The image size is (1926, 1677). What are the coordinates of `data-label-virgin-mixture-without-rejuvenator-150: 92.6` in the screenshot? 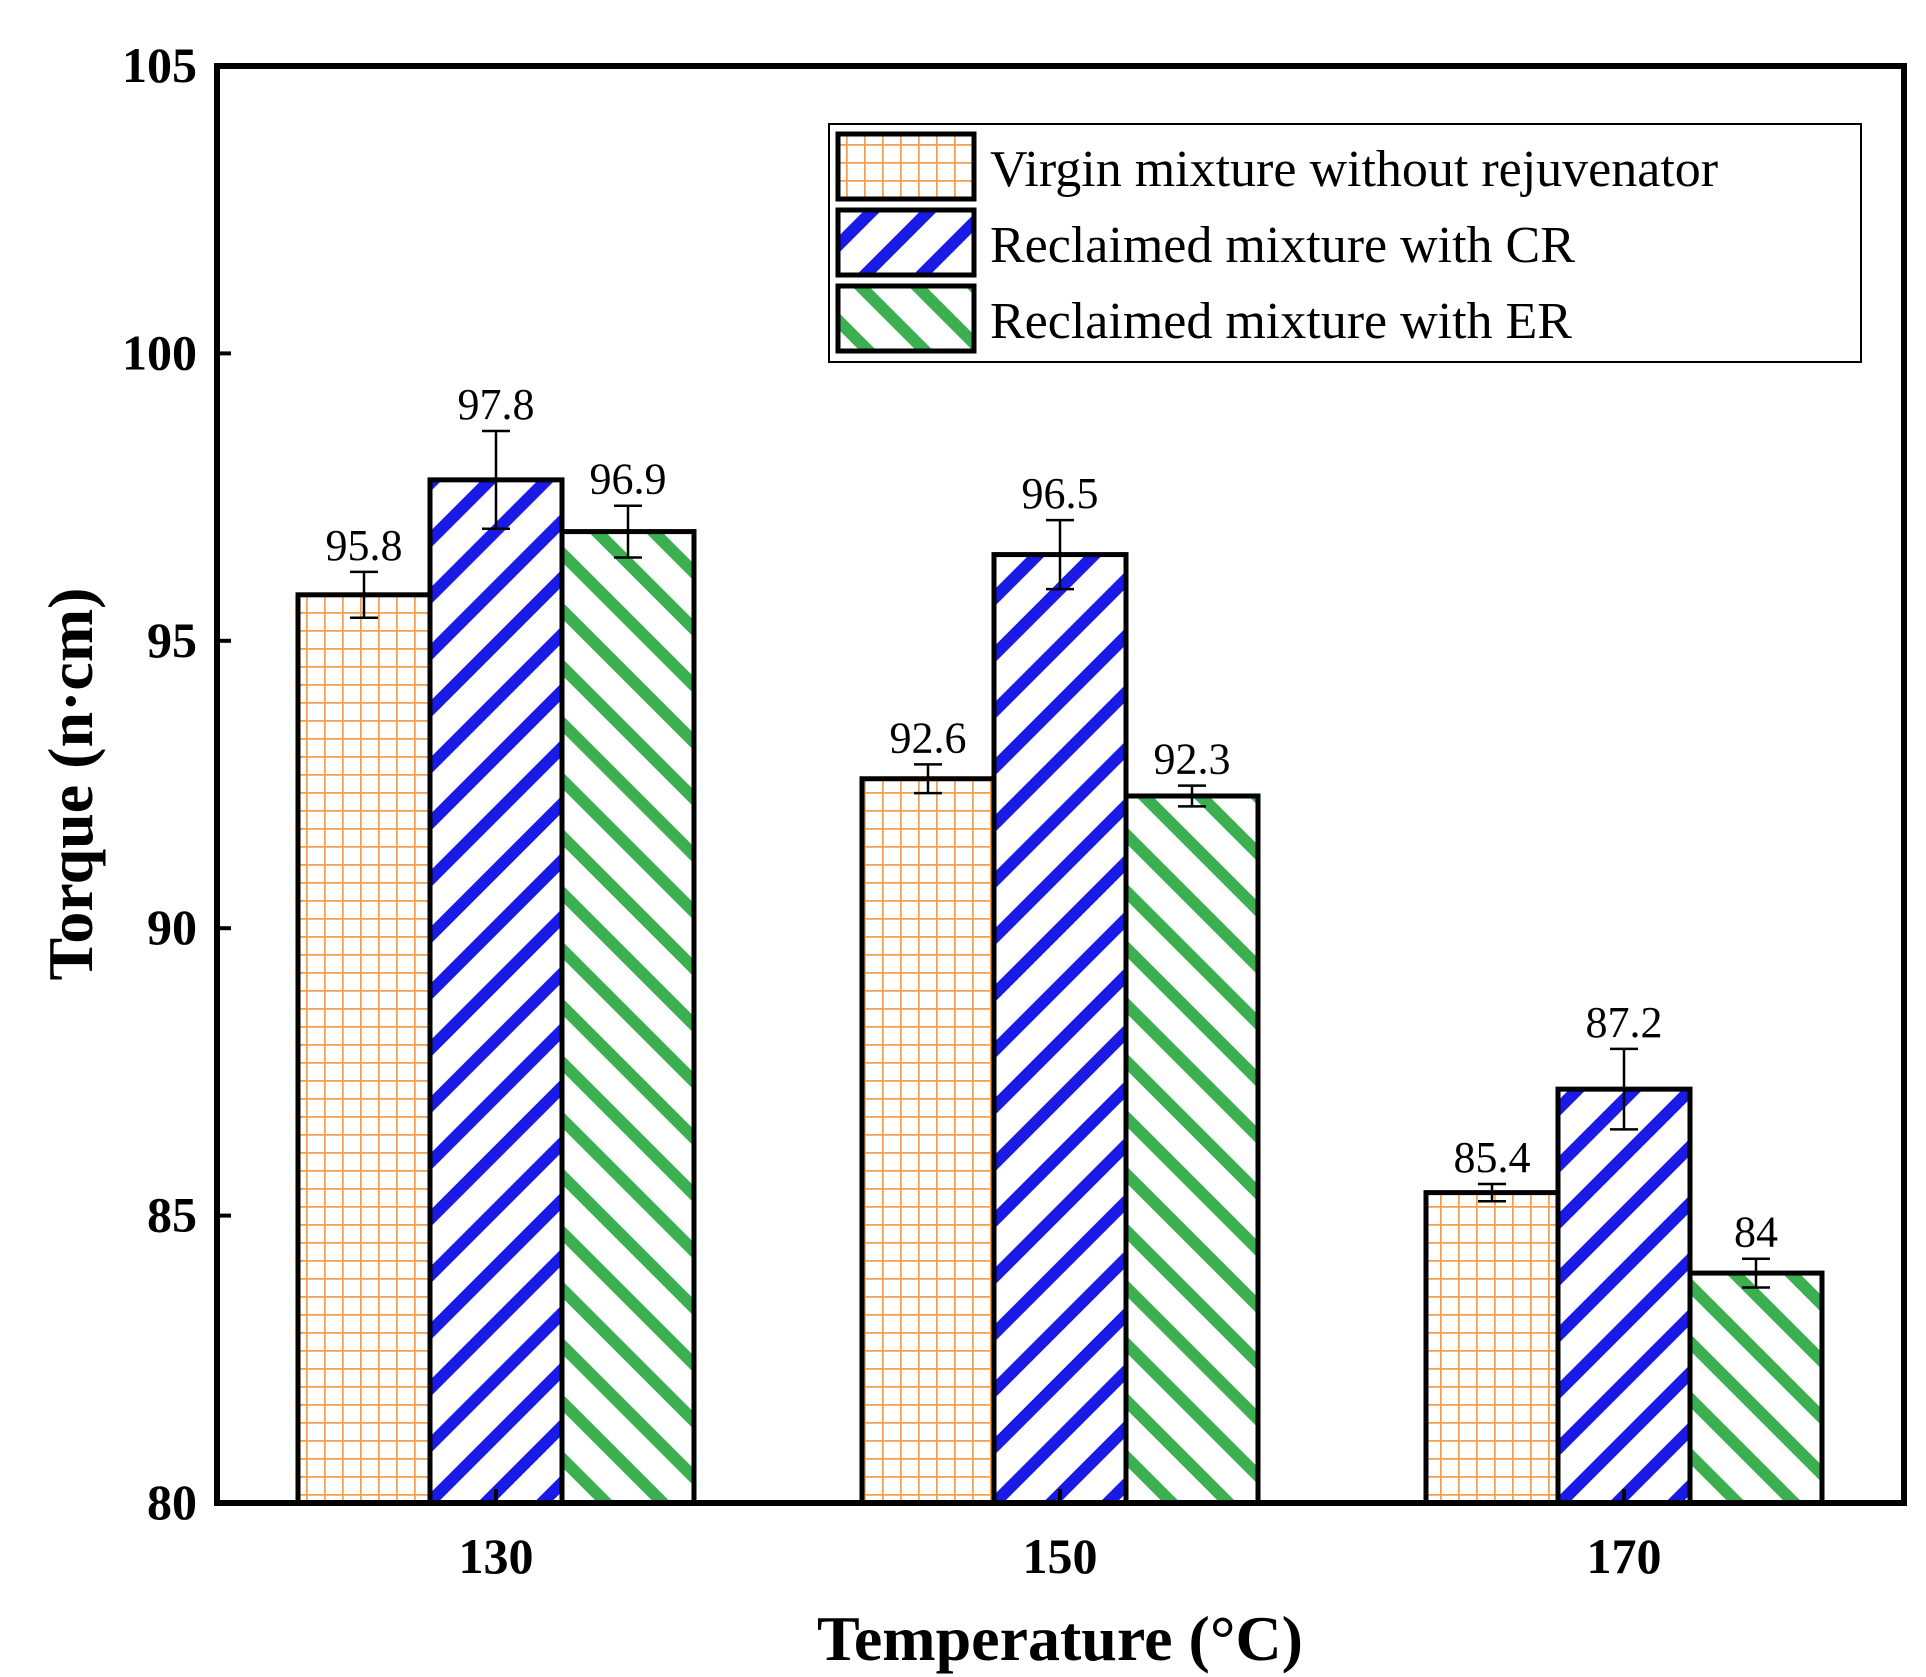 It's located at (928, 737).